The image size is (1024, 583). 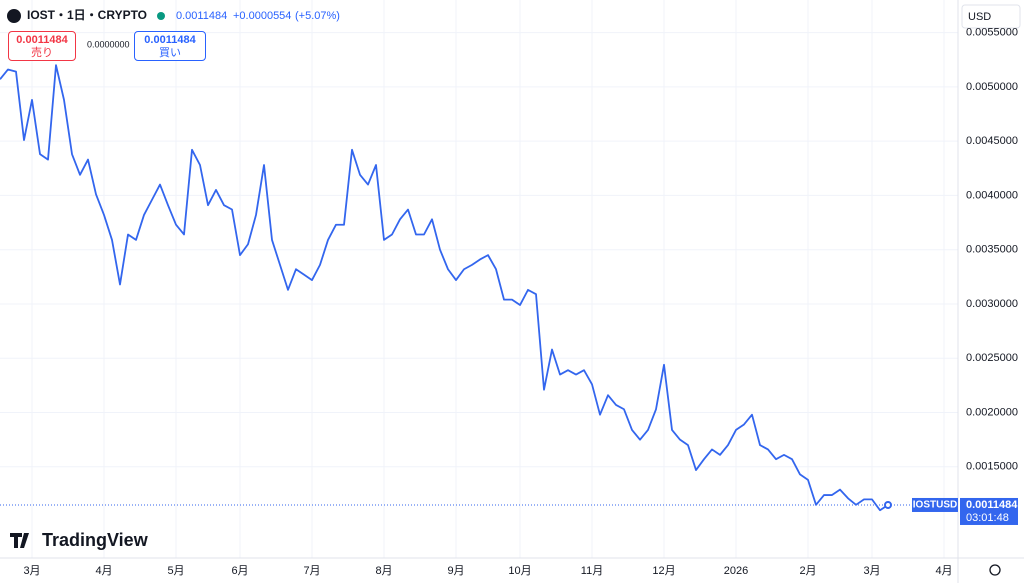 I want to click on settings-icon, so click(x=995, y=570).